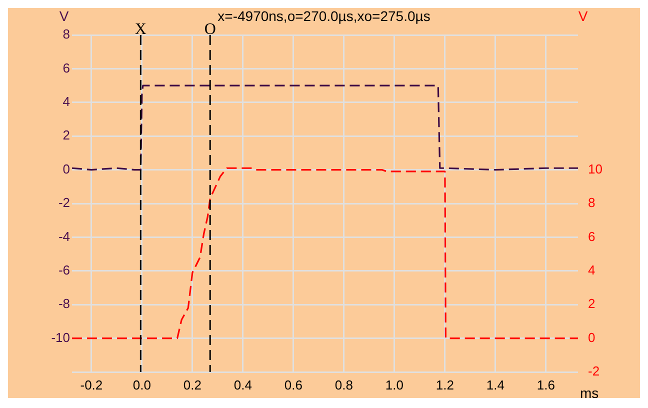 The image size is (648, 408). Describe the element at coordinates (545, 384) in the screenshot. I see `x-tick-label: 1.6` at that location.